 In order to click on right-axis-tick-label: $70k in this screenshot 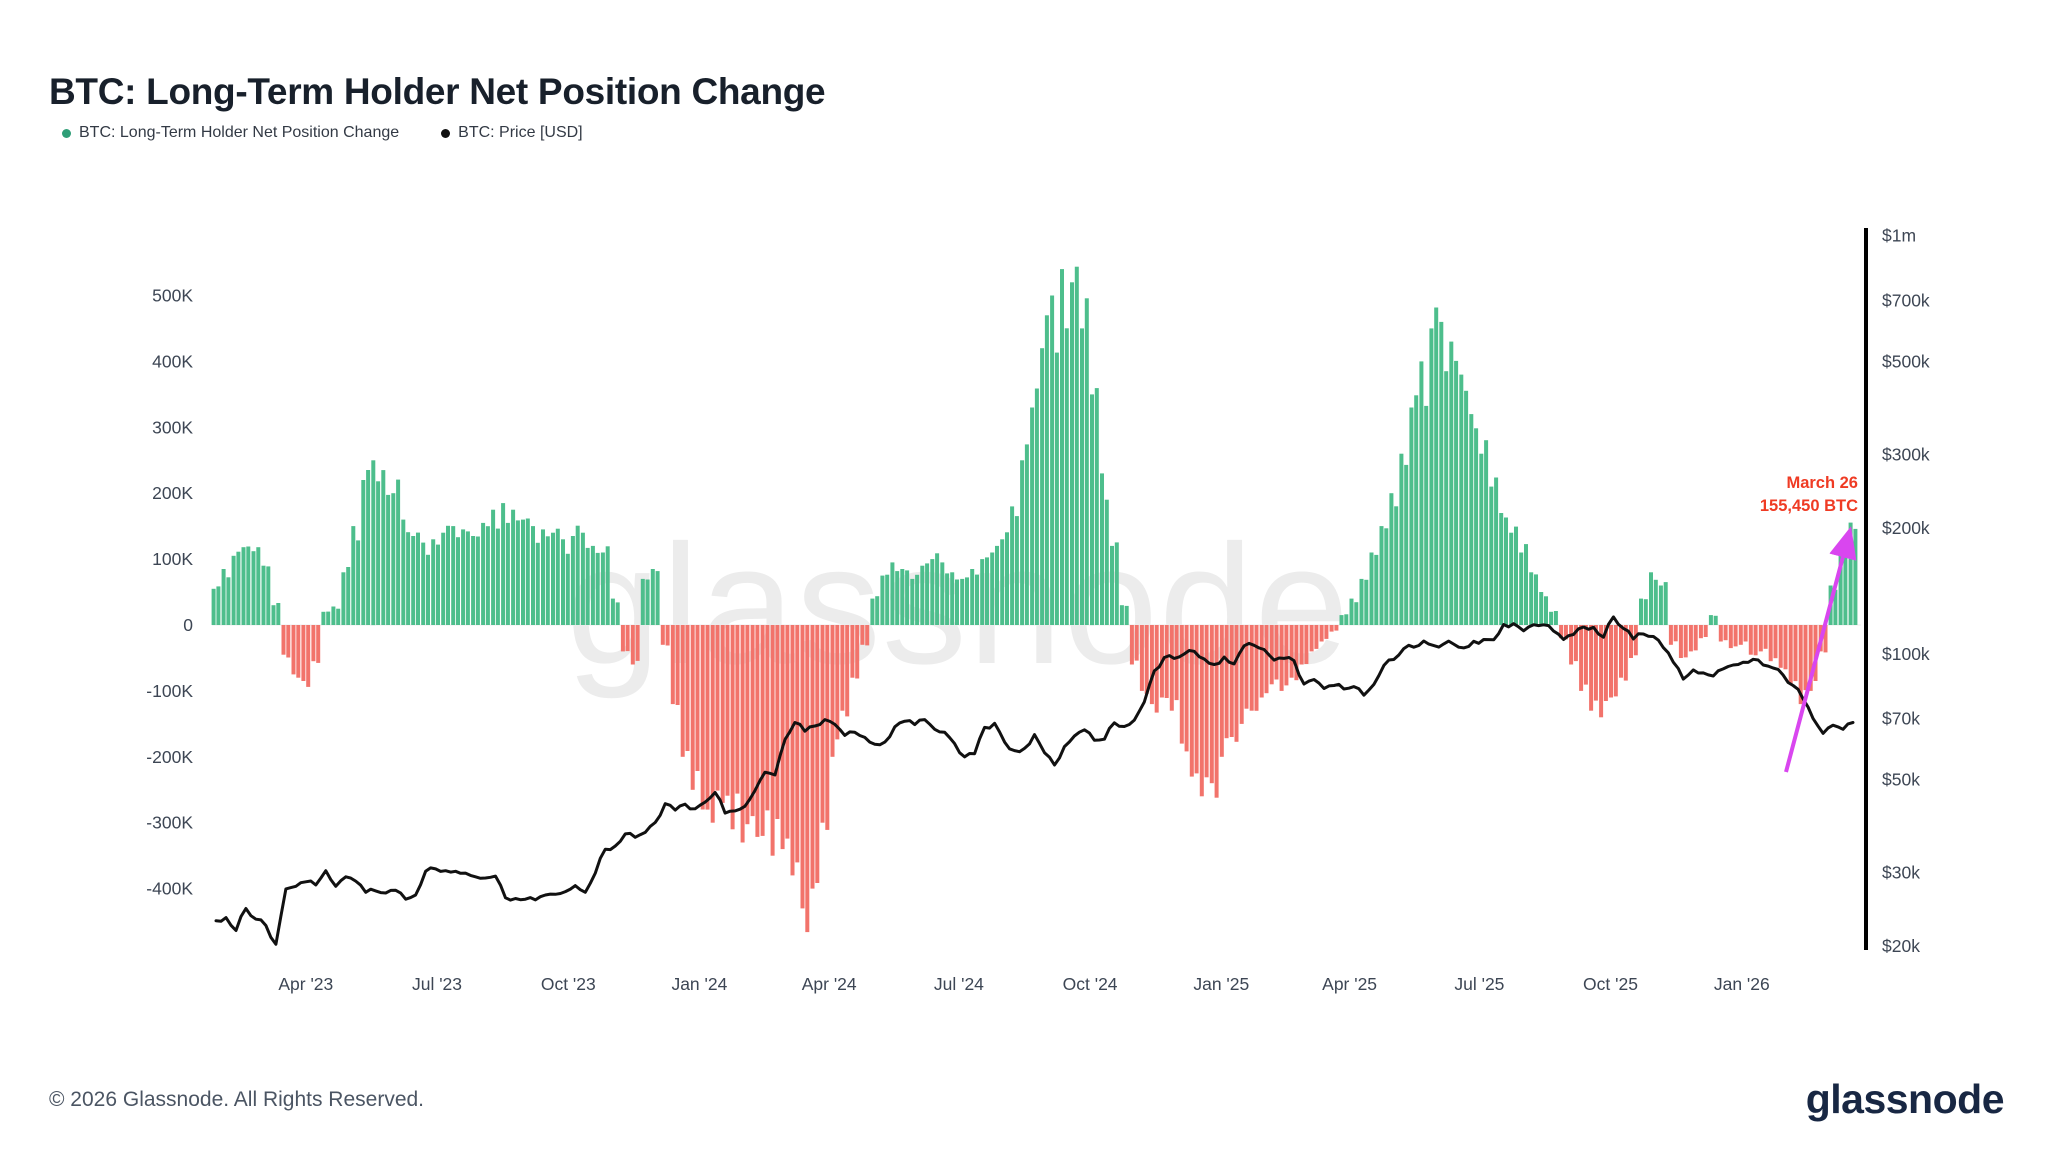, I will do `click(1901, 719)`.